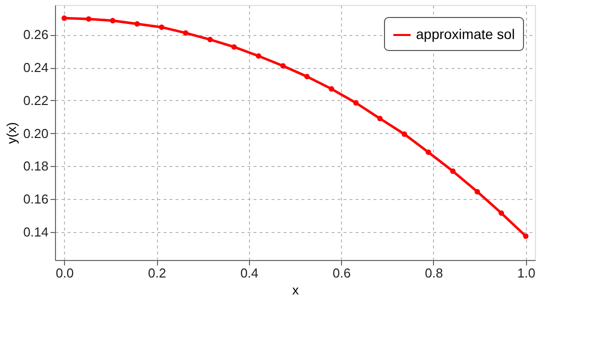 The width and height of the screenshot is (589, 360). Describe the element at coordinates (35, 199) in the screenshot. I see `y-tick-label: 0.16` at that location.